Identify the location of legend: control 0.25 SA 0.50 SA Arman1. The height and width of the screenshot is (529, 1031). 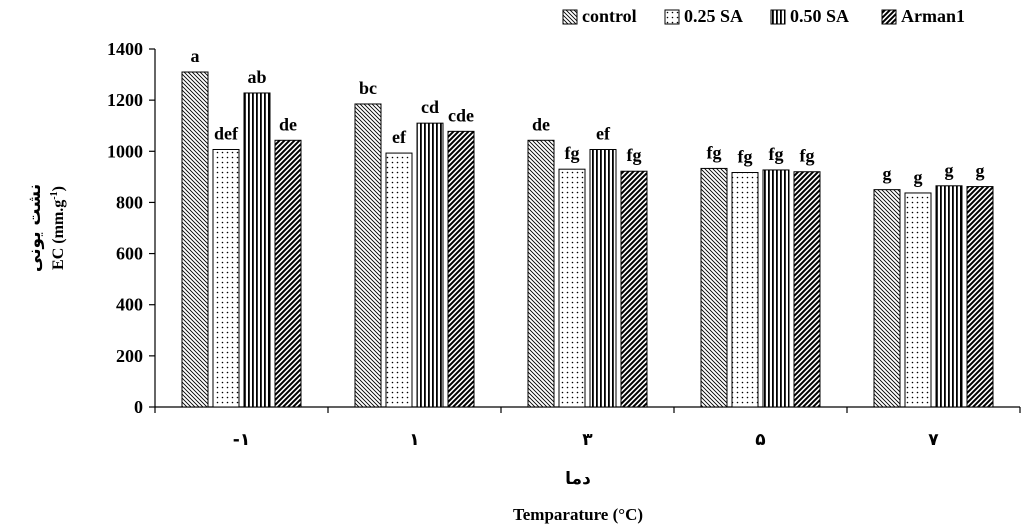
(764, 16).